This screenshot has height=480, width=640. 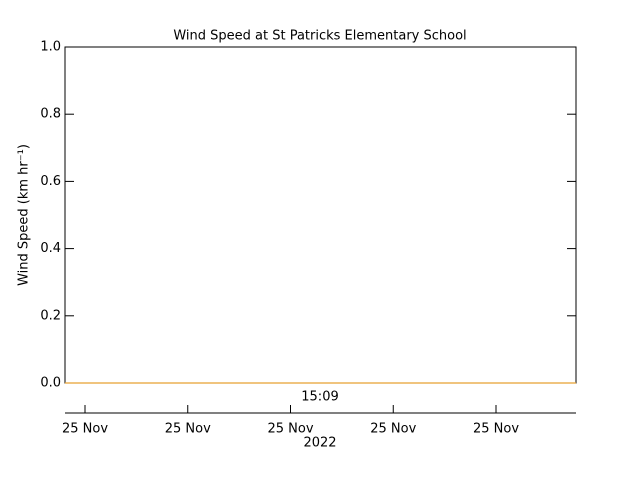 I want to click on y-axis-label: Wind Speed (km hr⁻¹), so click(x=24, y=215).